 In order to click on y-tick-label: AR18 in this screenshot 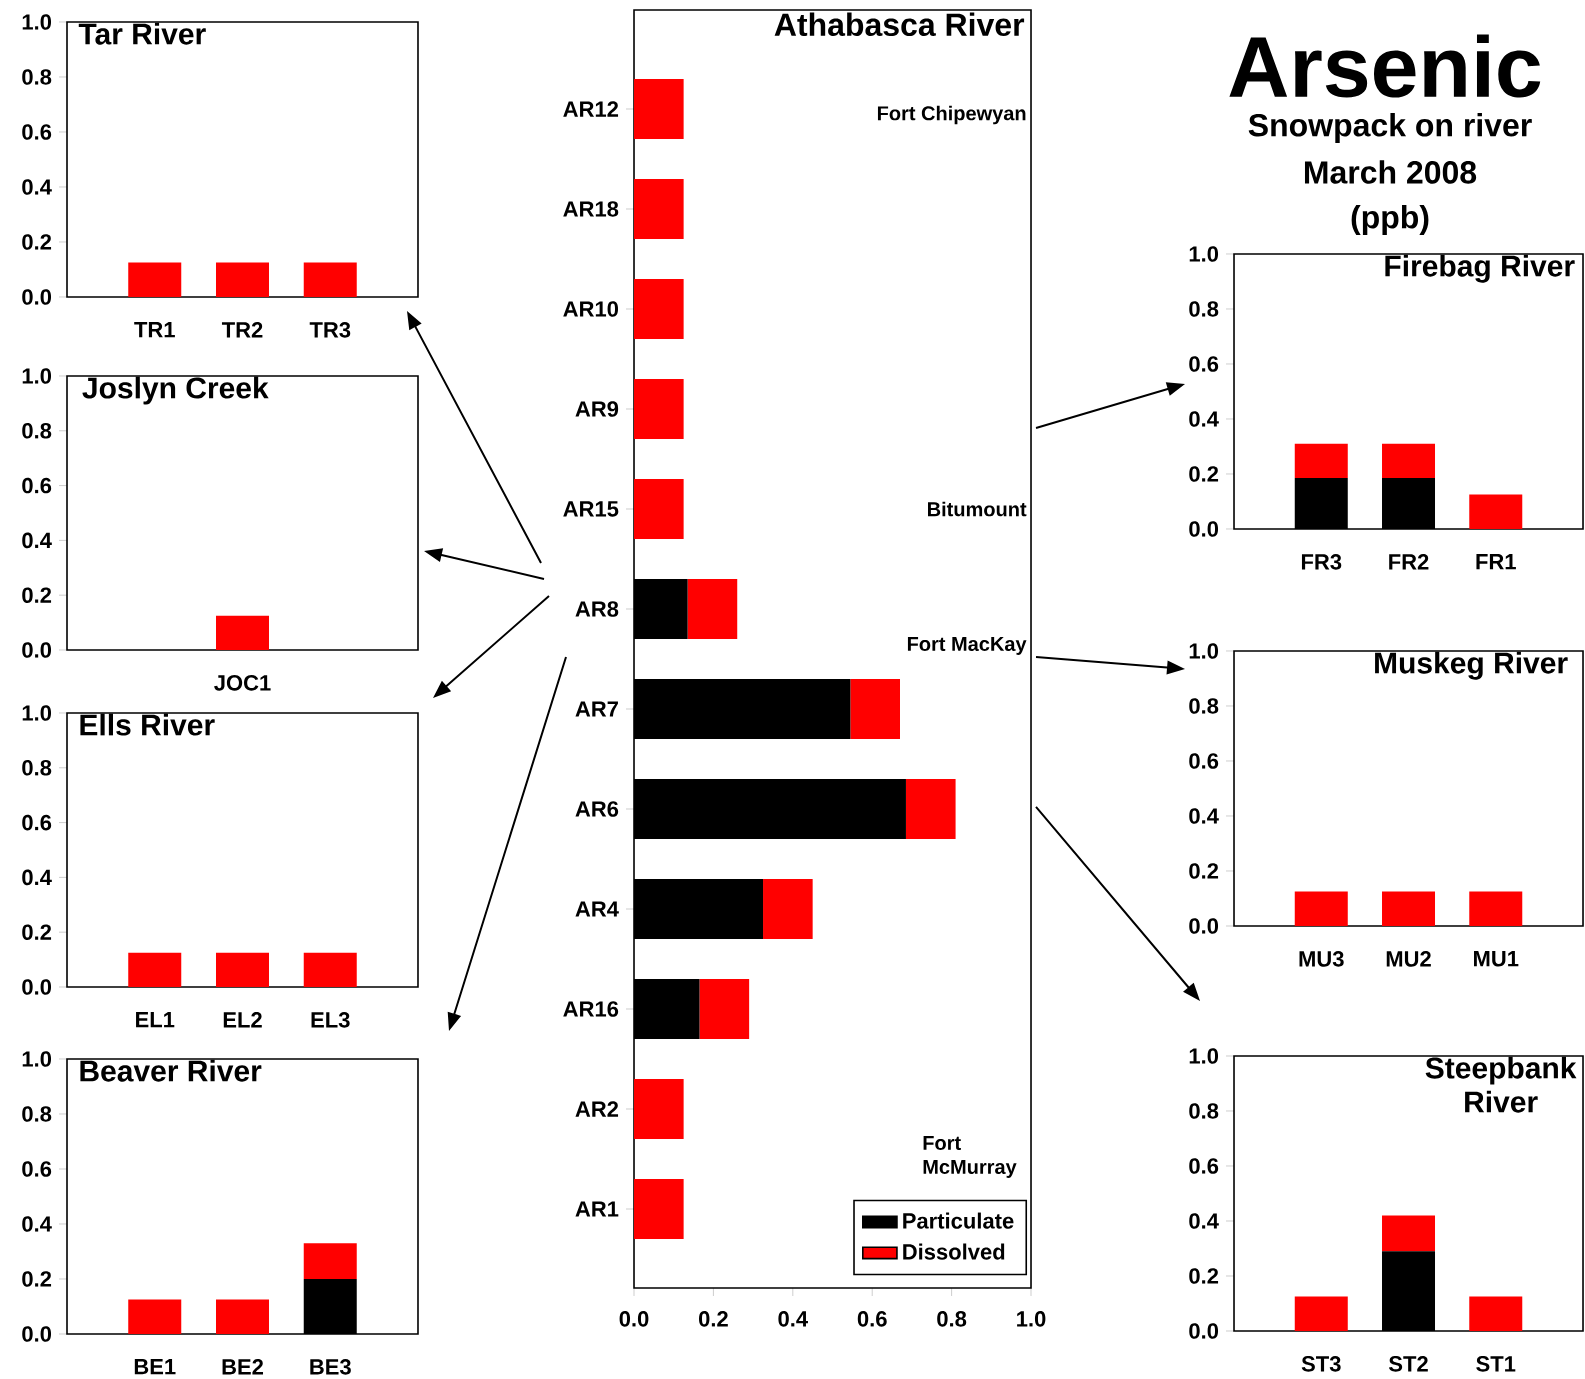, I will do `click(591, 209)`.